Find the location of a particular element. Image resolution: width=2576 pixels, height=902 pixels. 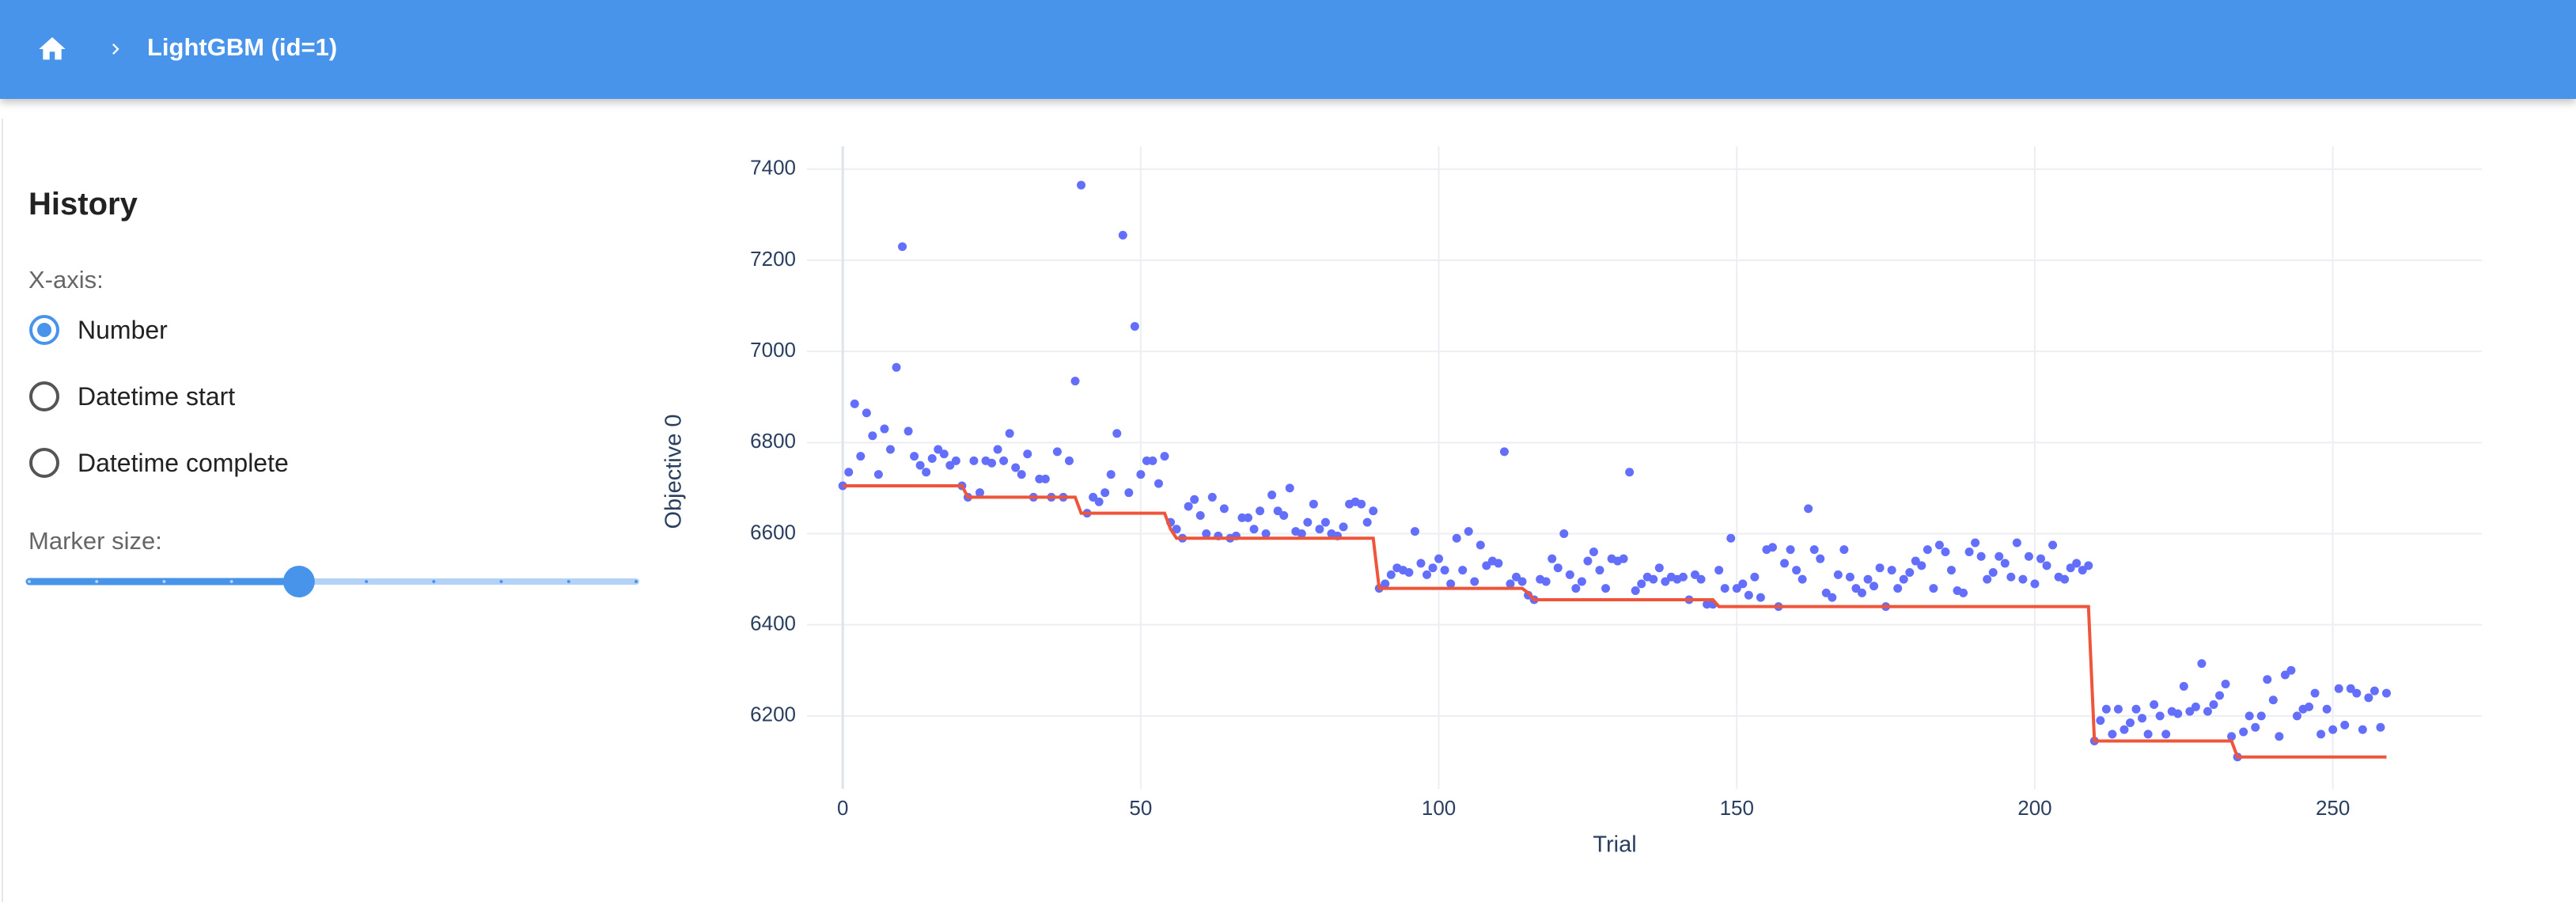

y-tick-label: 6400 is located at coordinates (773, 623).